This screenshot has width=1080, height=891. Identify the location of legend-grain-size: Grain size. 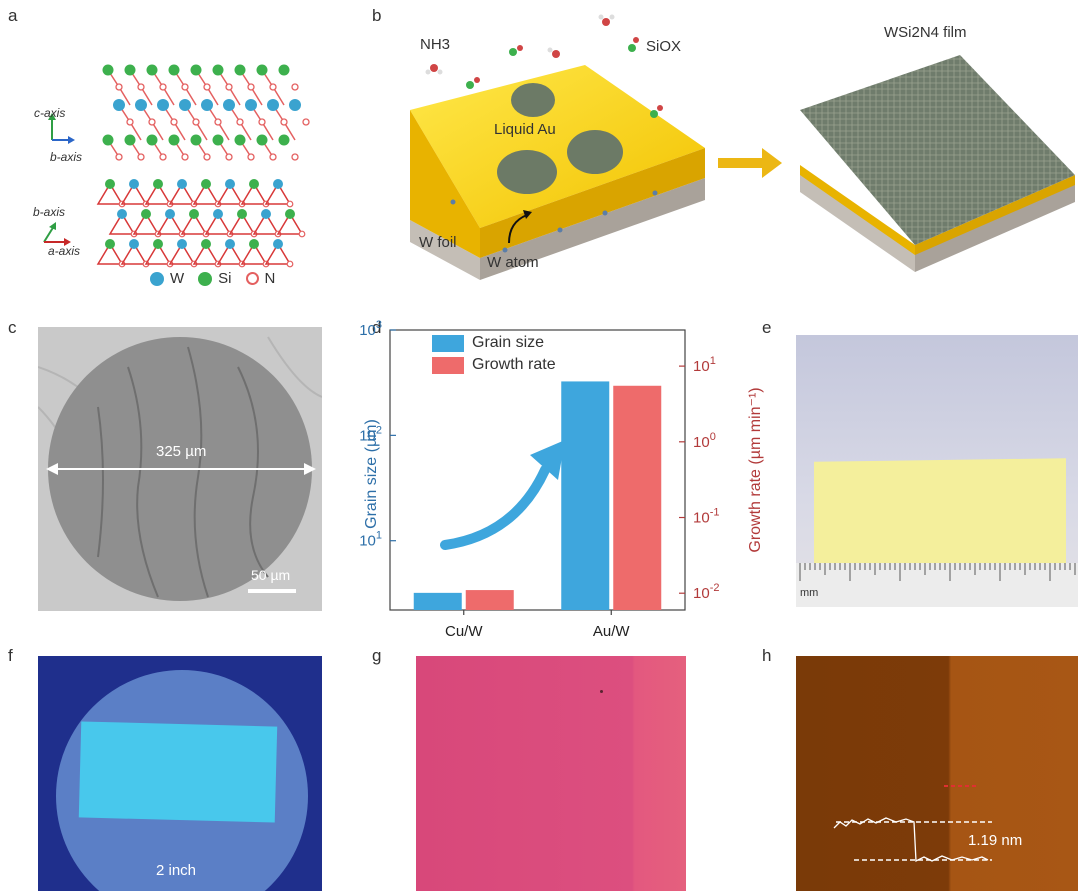
(508, 342).